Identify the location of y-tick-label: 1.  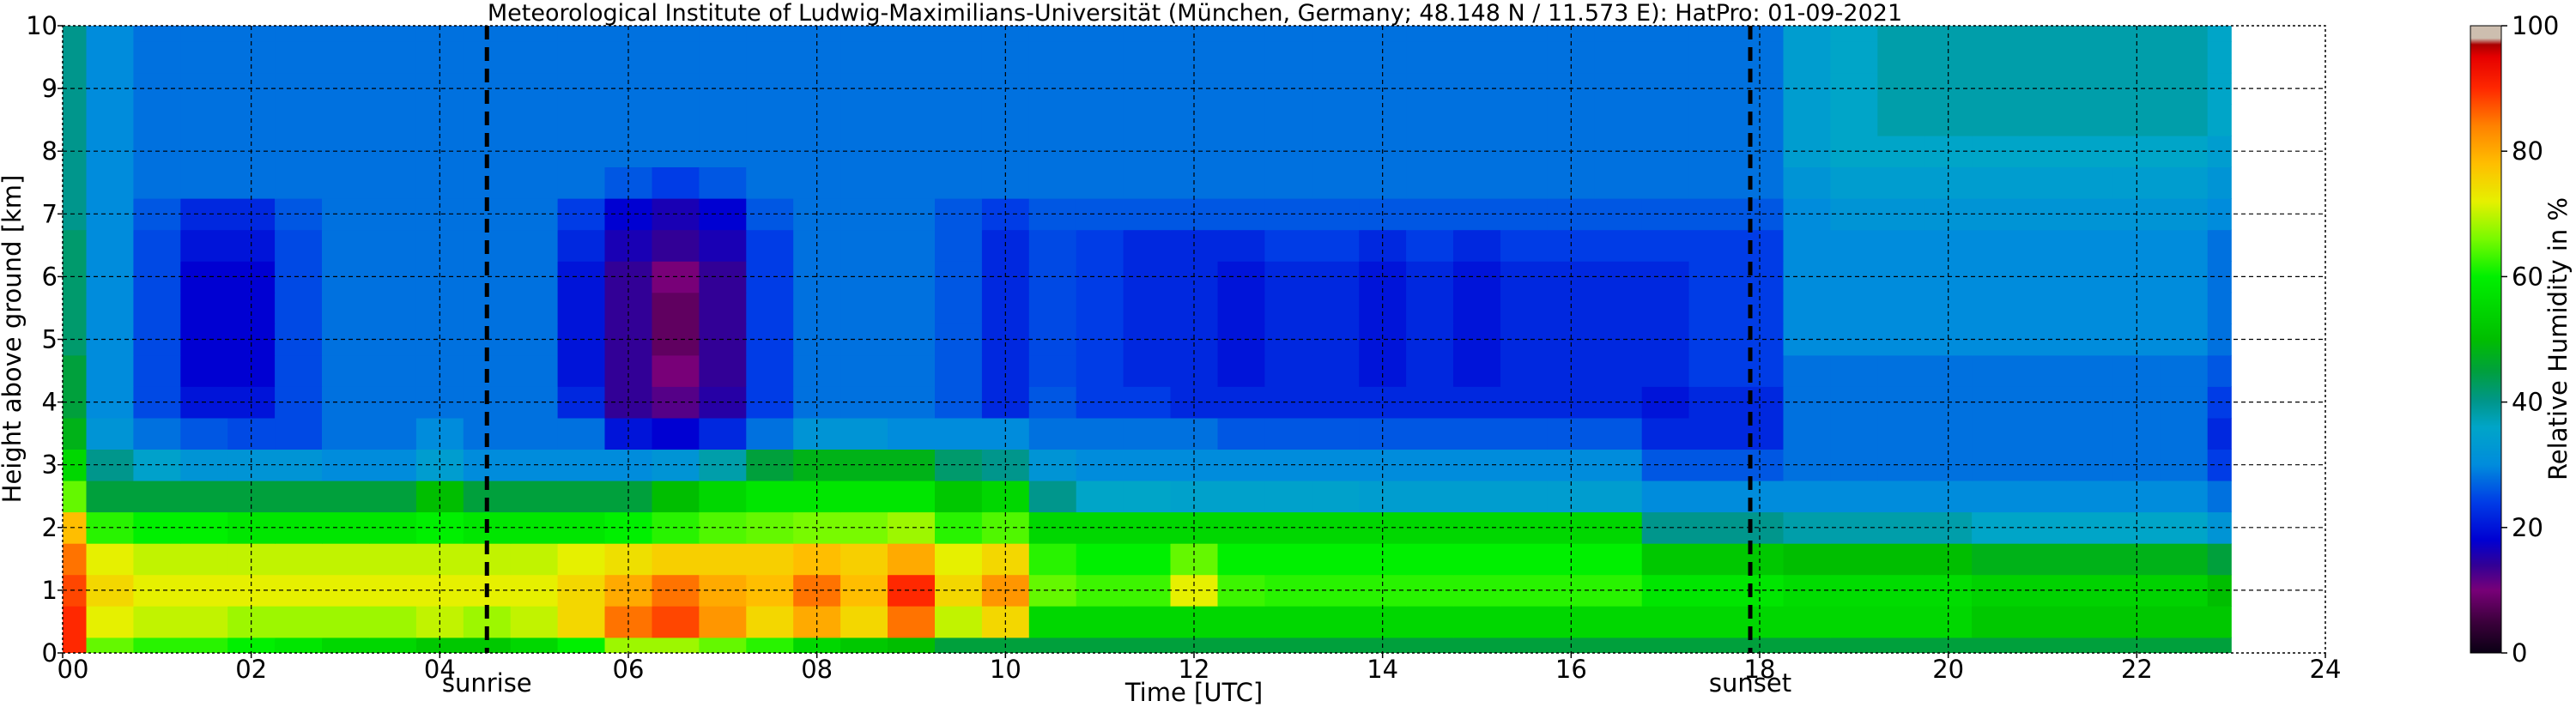
(50, 590).